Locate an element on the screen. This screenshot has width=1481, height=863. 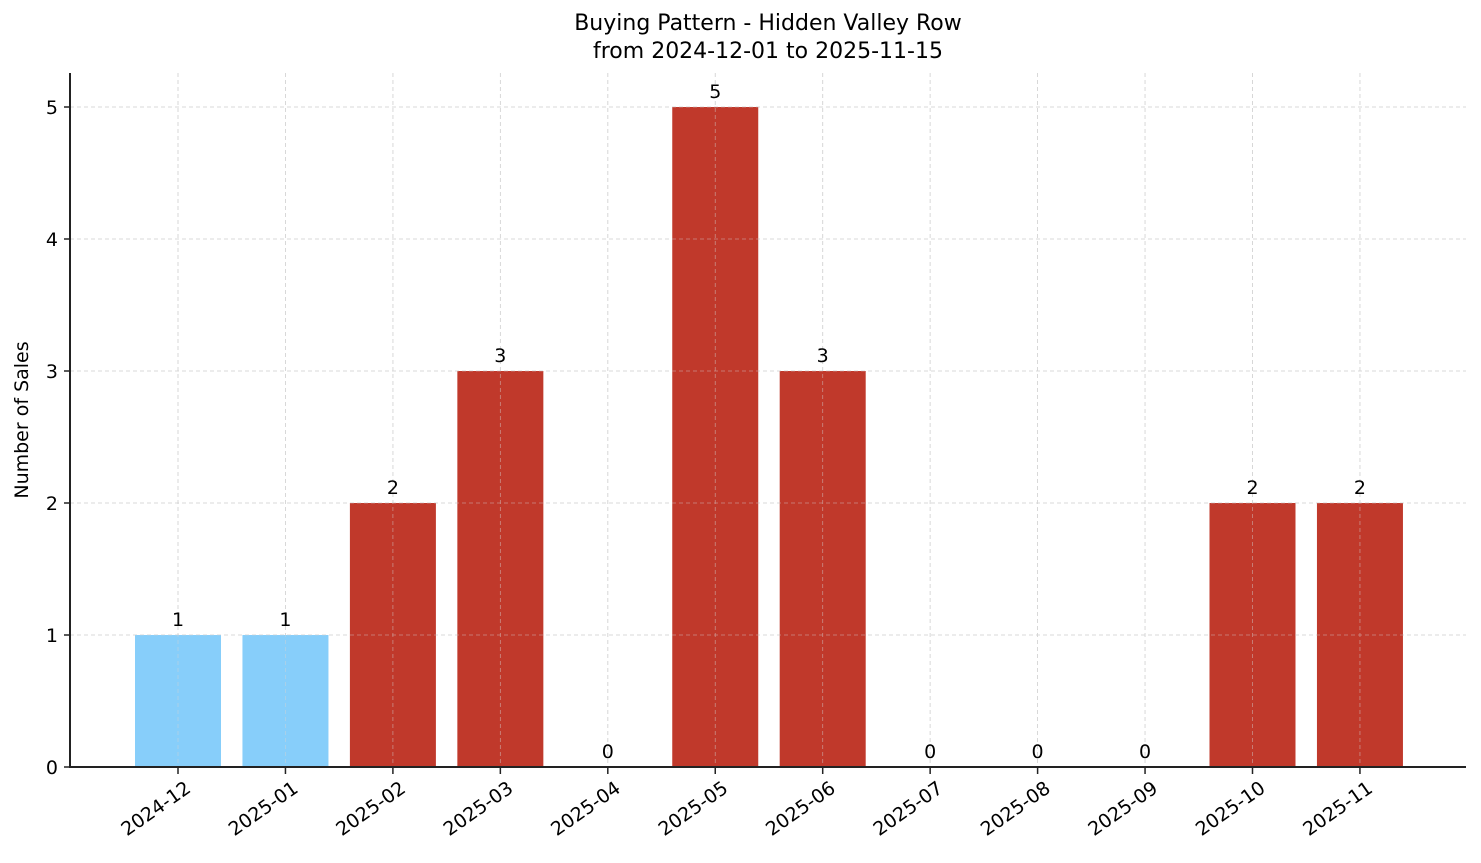
x-tick-label: 2025-01 is located at coordinates (264, 809).